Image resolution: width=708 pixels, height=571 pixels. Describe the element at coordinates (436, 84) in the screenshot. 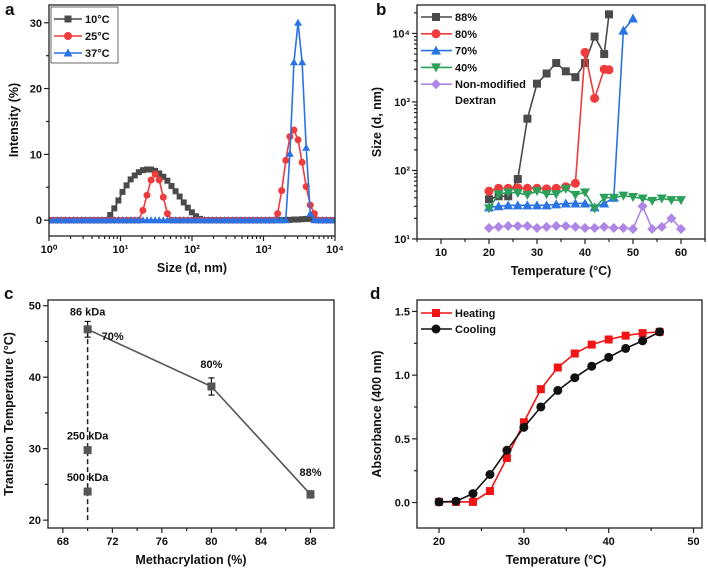

I see `diamond-icon` at that location.